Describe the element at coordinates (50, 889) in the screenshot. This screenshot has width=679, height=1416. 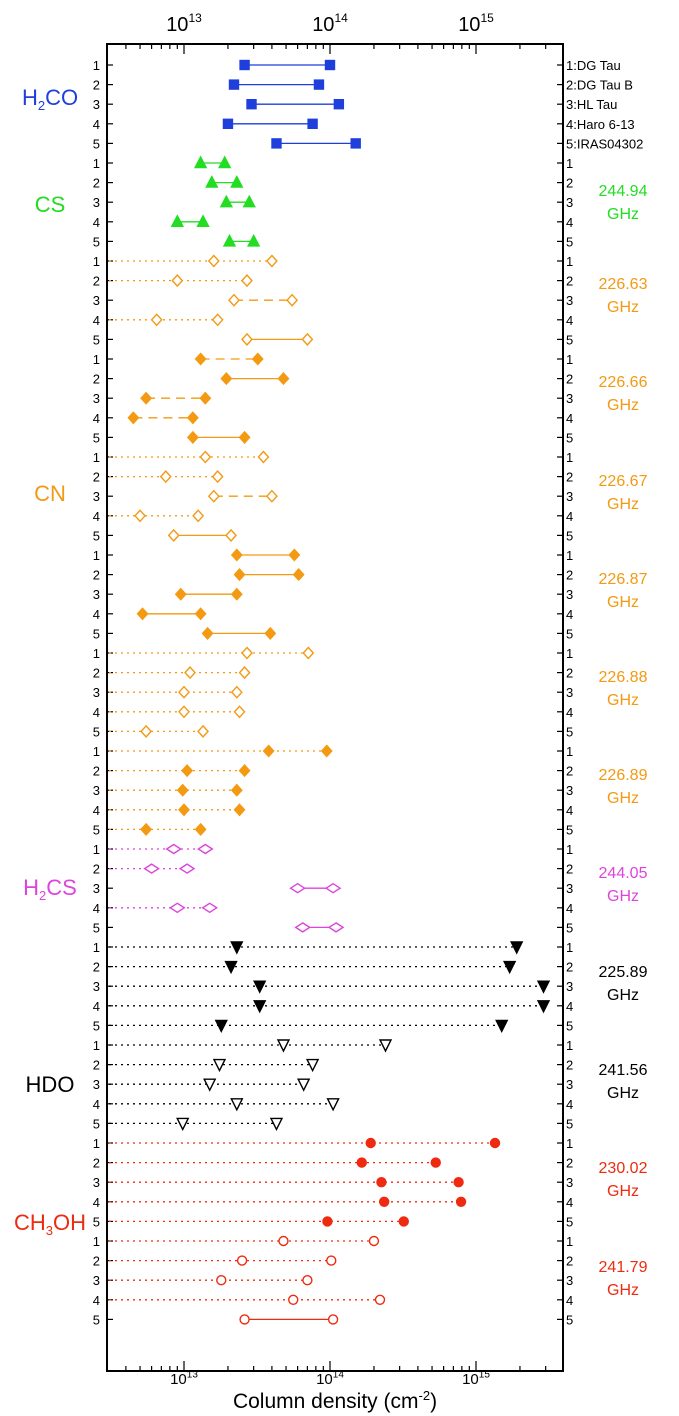
I see `molecule-label: H2CS` at that location.